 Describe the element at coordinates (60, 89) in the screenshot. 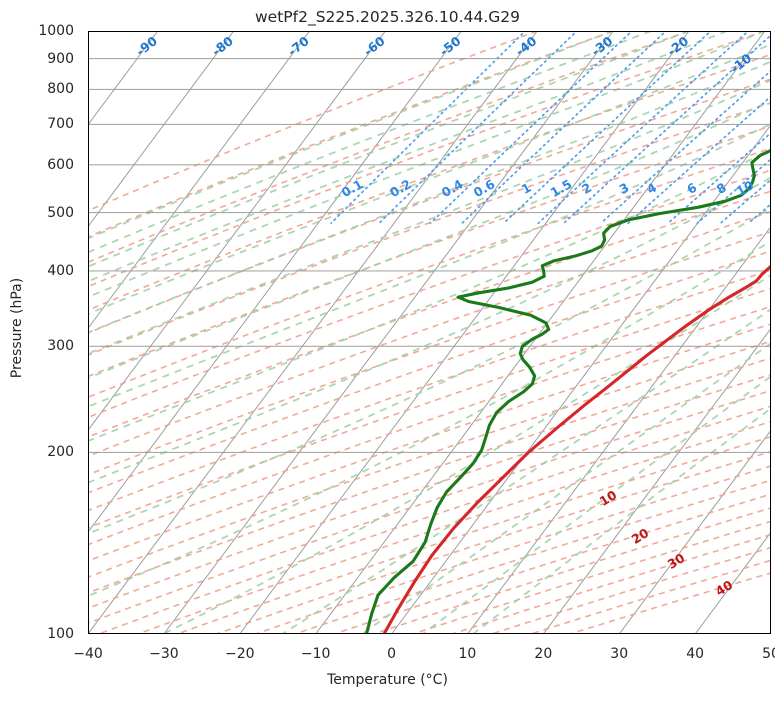

I see `y-tick-800: 800` at that location.